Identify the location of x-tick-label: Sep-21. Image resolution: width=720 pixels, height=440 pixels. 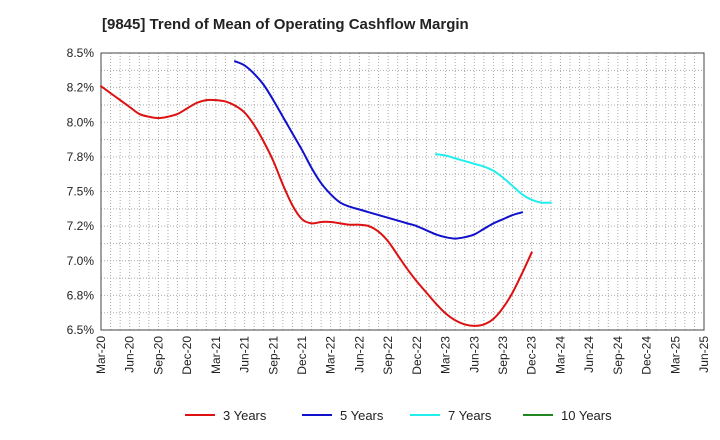
(273, 355).